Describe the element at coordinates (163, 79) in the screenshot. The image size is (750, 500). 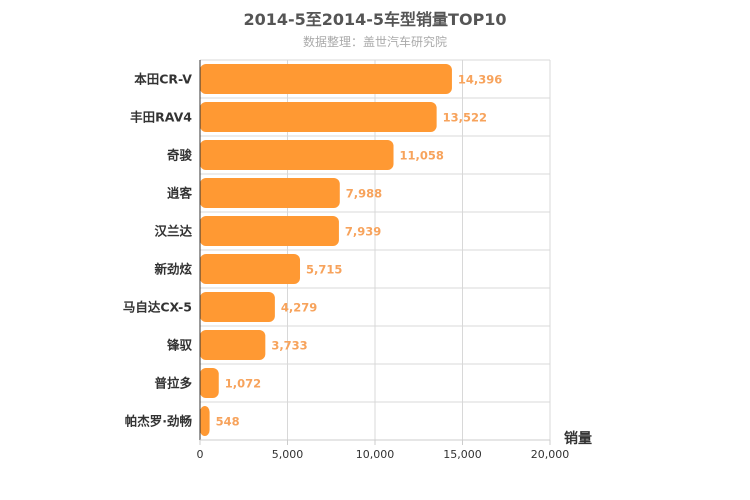
I see `category-label: 本田CR-V` at that location.